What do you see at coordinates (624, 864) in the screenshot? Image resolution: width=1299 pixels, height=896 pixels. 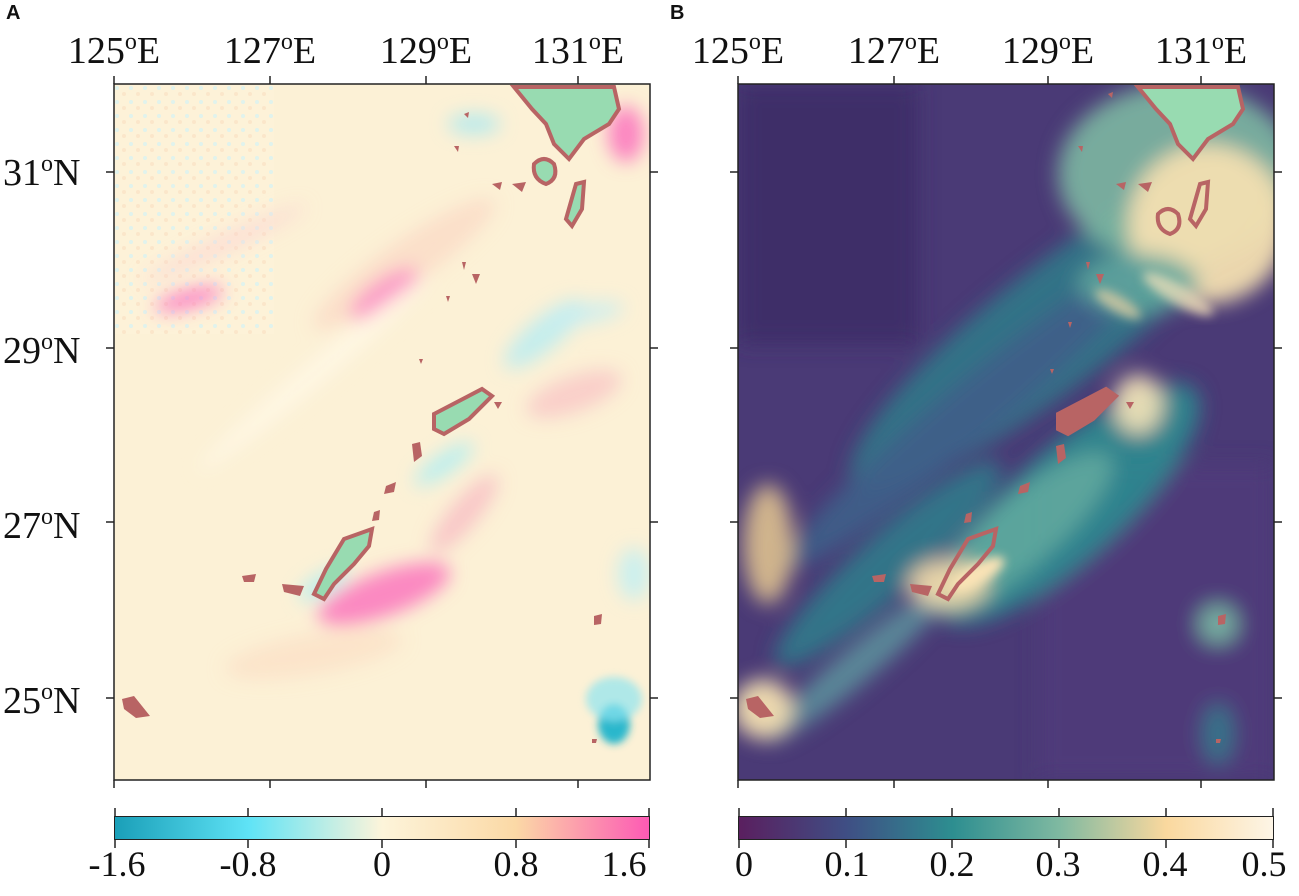 I see `panel-a-colorbar-tick-label: 1.6` at bounding box center [624, 864].